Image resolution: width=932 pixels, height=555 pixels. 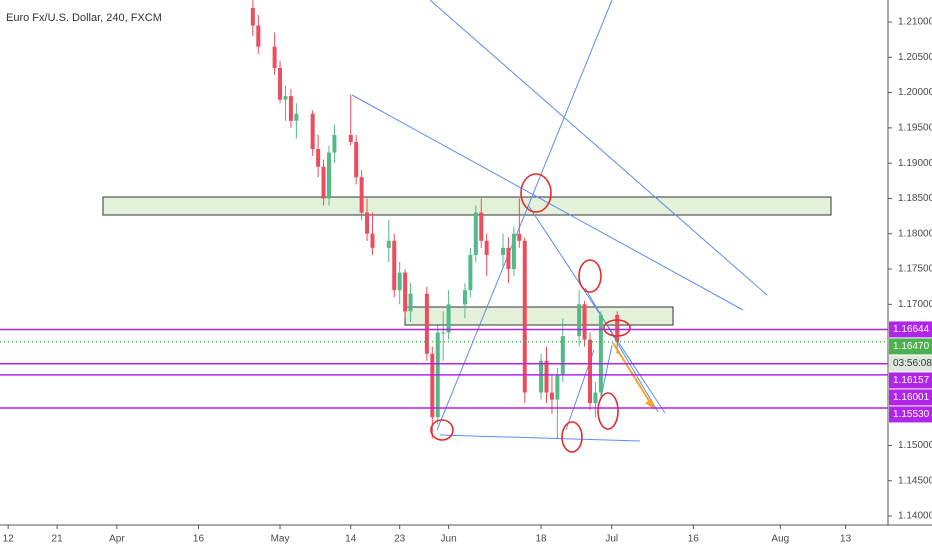 I want to click on x-tick-label: 13, so click(x=846, y=539).